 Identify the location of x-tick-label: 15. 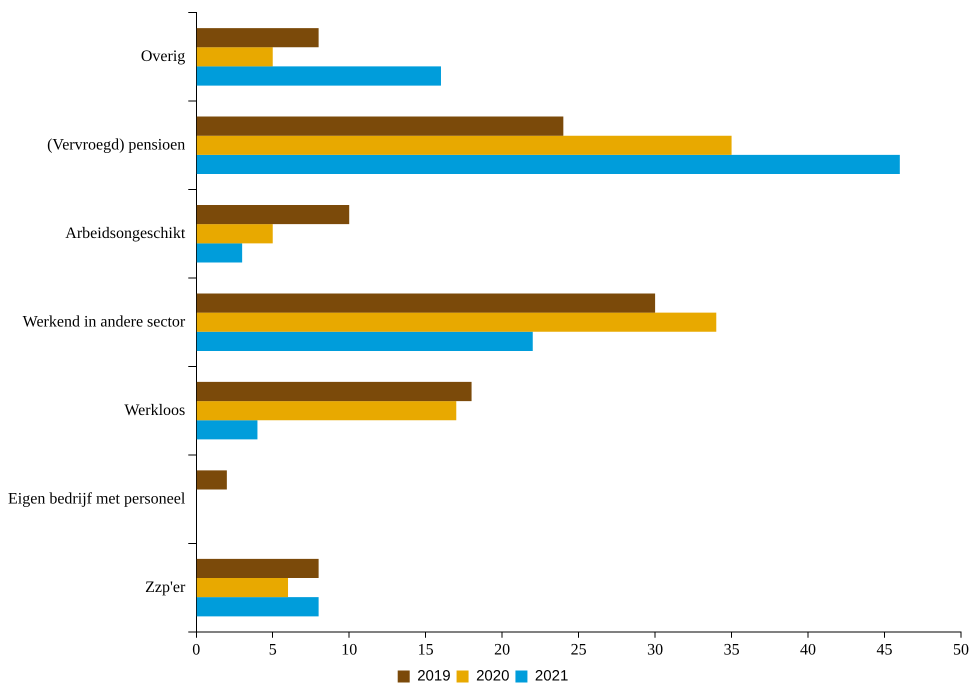
(426, 650).